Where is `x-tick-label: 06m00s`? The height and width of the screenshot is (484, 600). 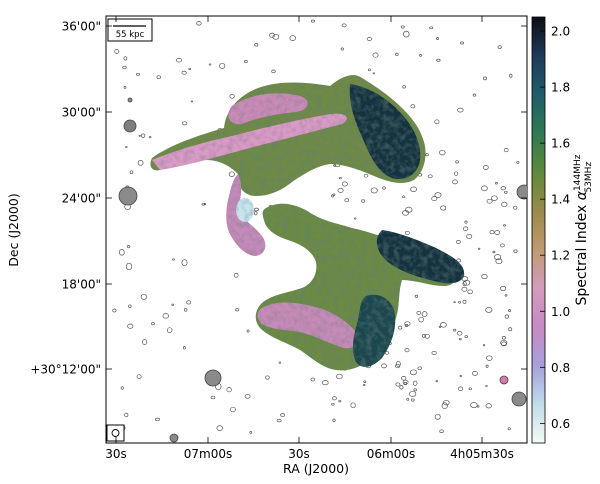
x-tick-label: 06m00s is located at coordinates (391, 454).